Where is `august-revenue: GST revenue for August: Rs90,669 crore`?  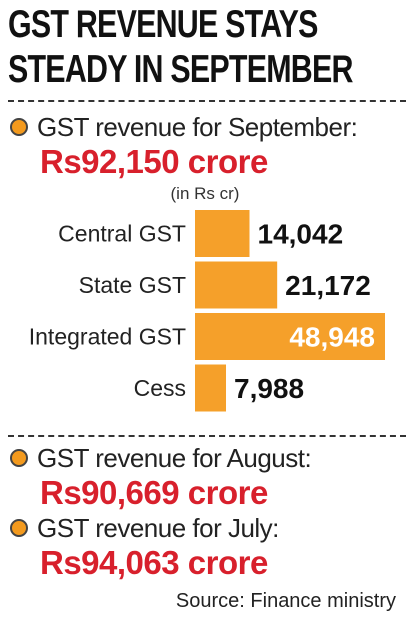
august-revenue: GST revenue for August: Rs90,669 crore is located at coordinates (210, 478).